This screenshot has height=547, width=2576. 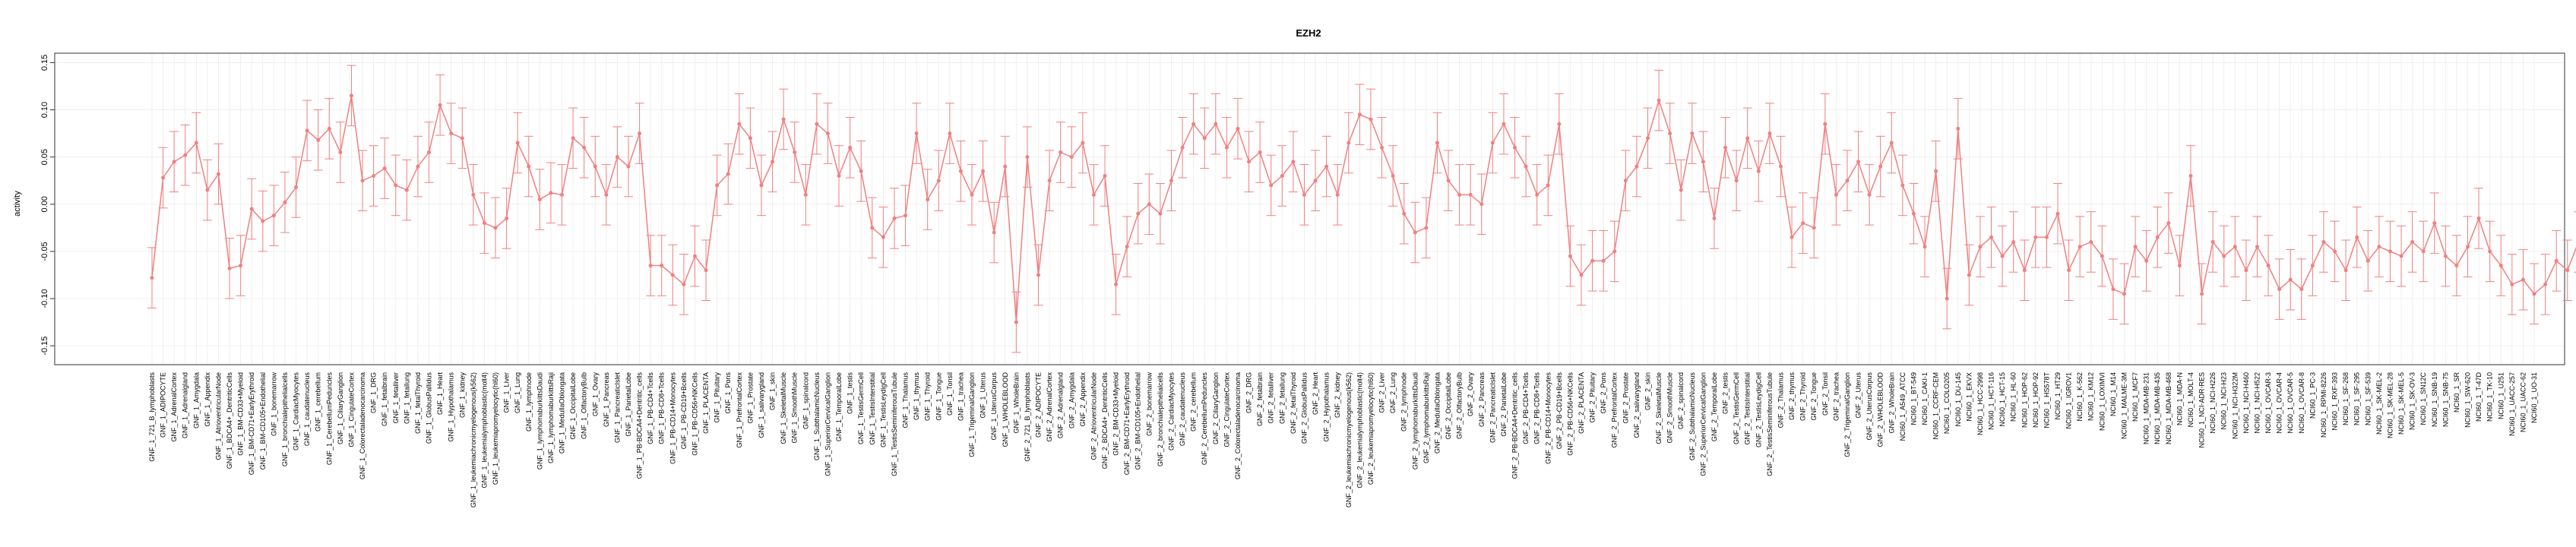 I want to click on x-tick-label: GNF_2_TestisInterstitial, so click(x=1748, y=408).